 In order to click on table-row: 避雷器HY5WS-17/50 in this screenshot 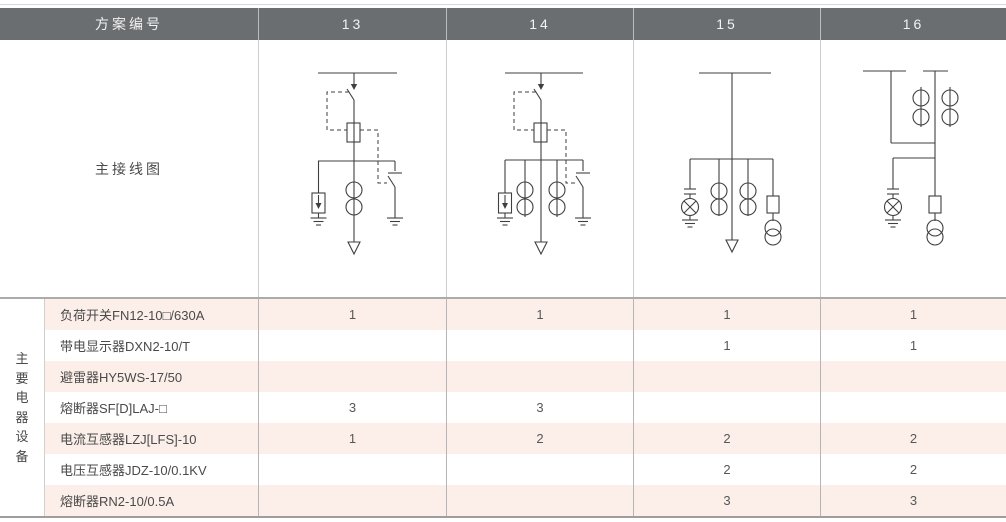, I will do `click(525, 376)`.